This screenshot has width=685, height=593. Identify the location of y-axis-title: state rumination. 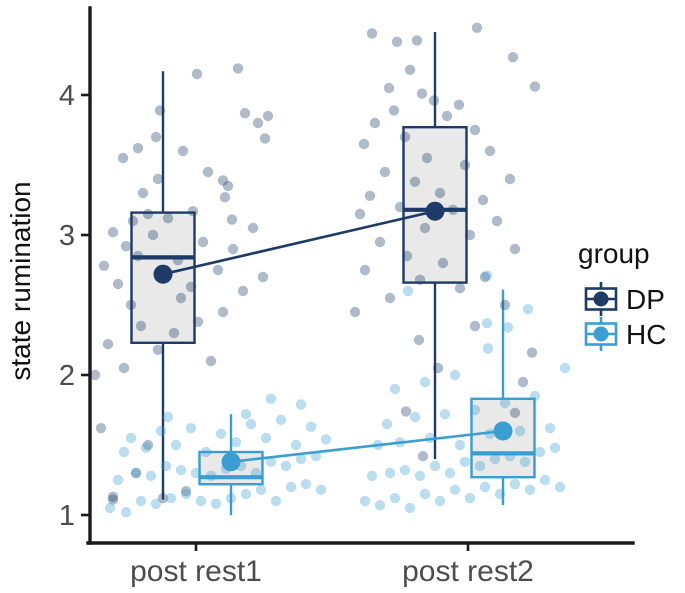
(20, 280).